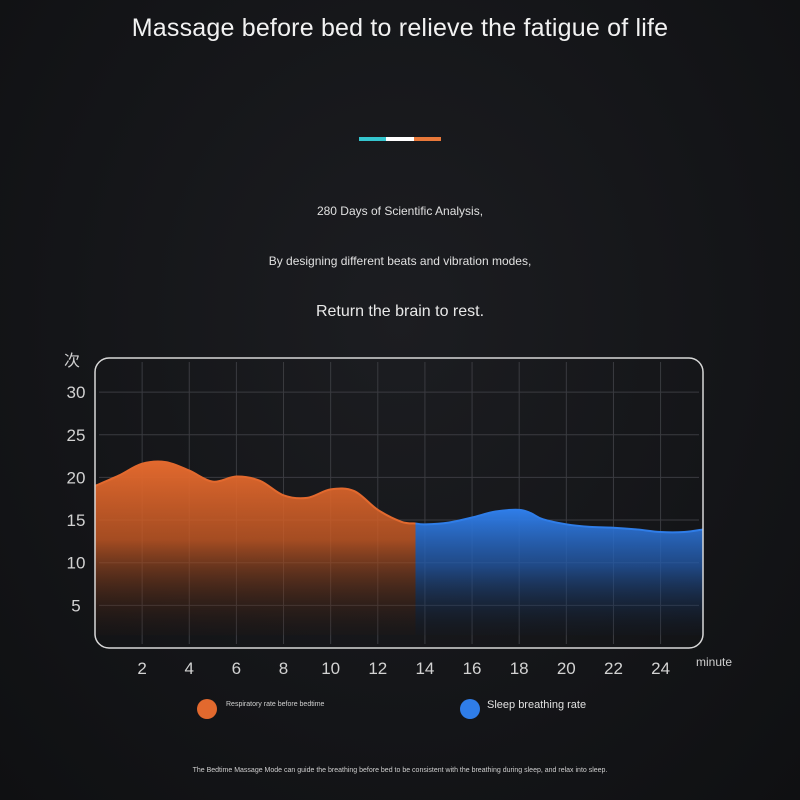  What do you see at coordinates (75, 605) in the screenshot?
I see `y-tick-label: 5` at bounding box center [75, 605].